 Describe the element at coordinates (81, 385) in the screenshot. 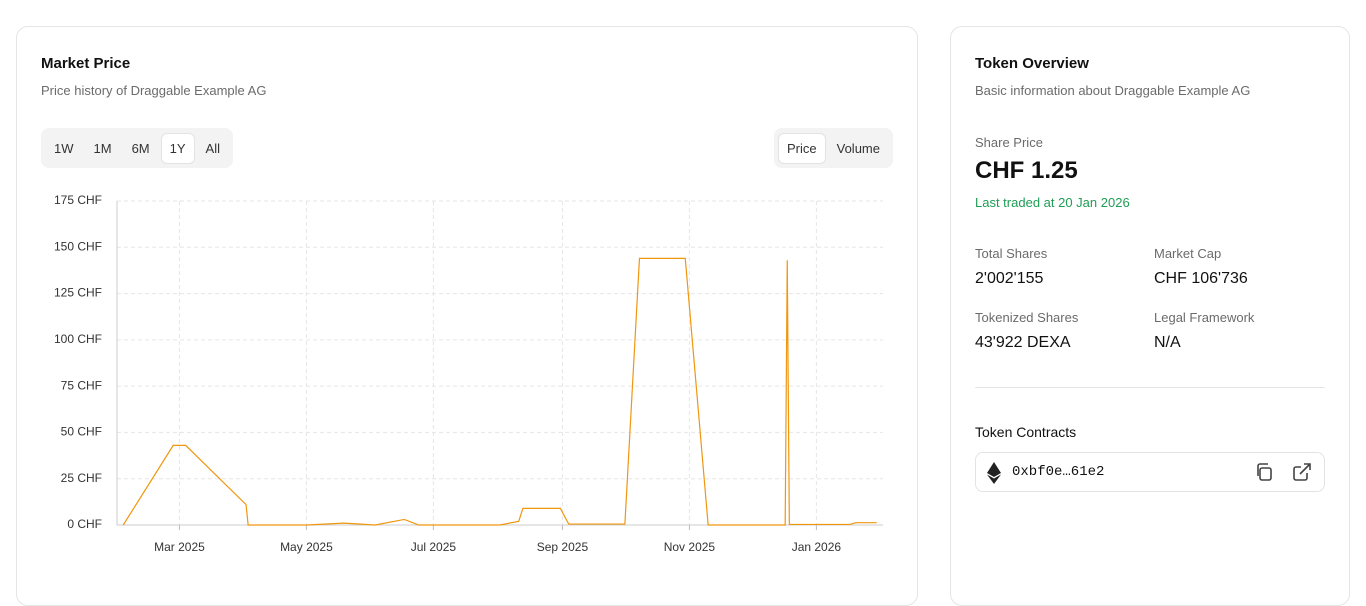

I see `y-tick-label: 75 CHF` at that location.